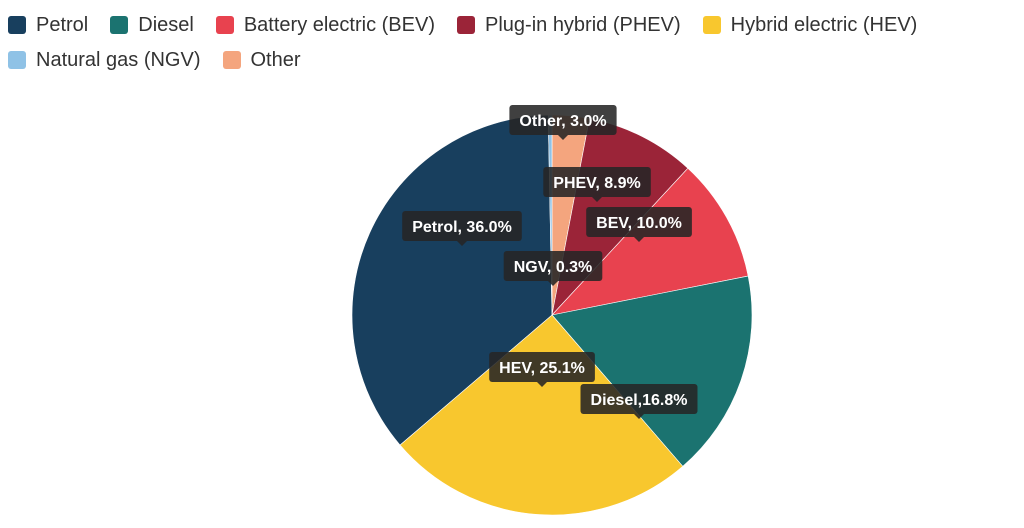  I want to click on data-label-phev: PHEV, 8.9%, so click(597, 184).